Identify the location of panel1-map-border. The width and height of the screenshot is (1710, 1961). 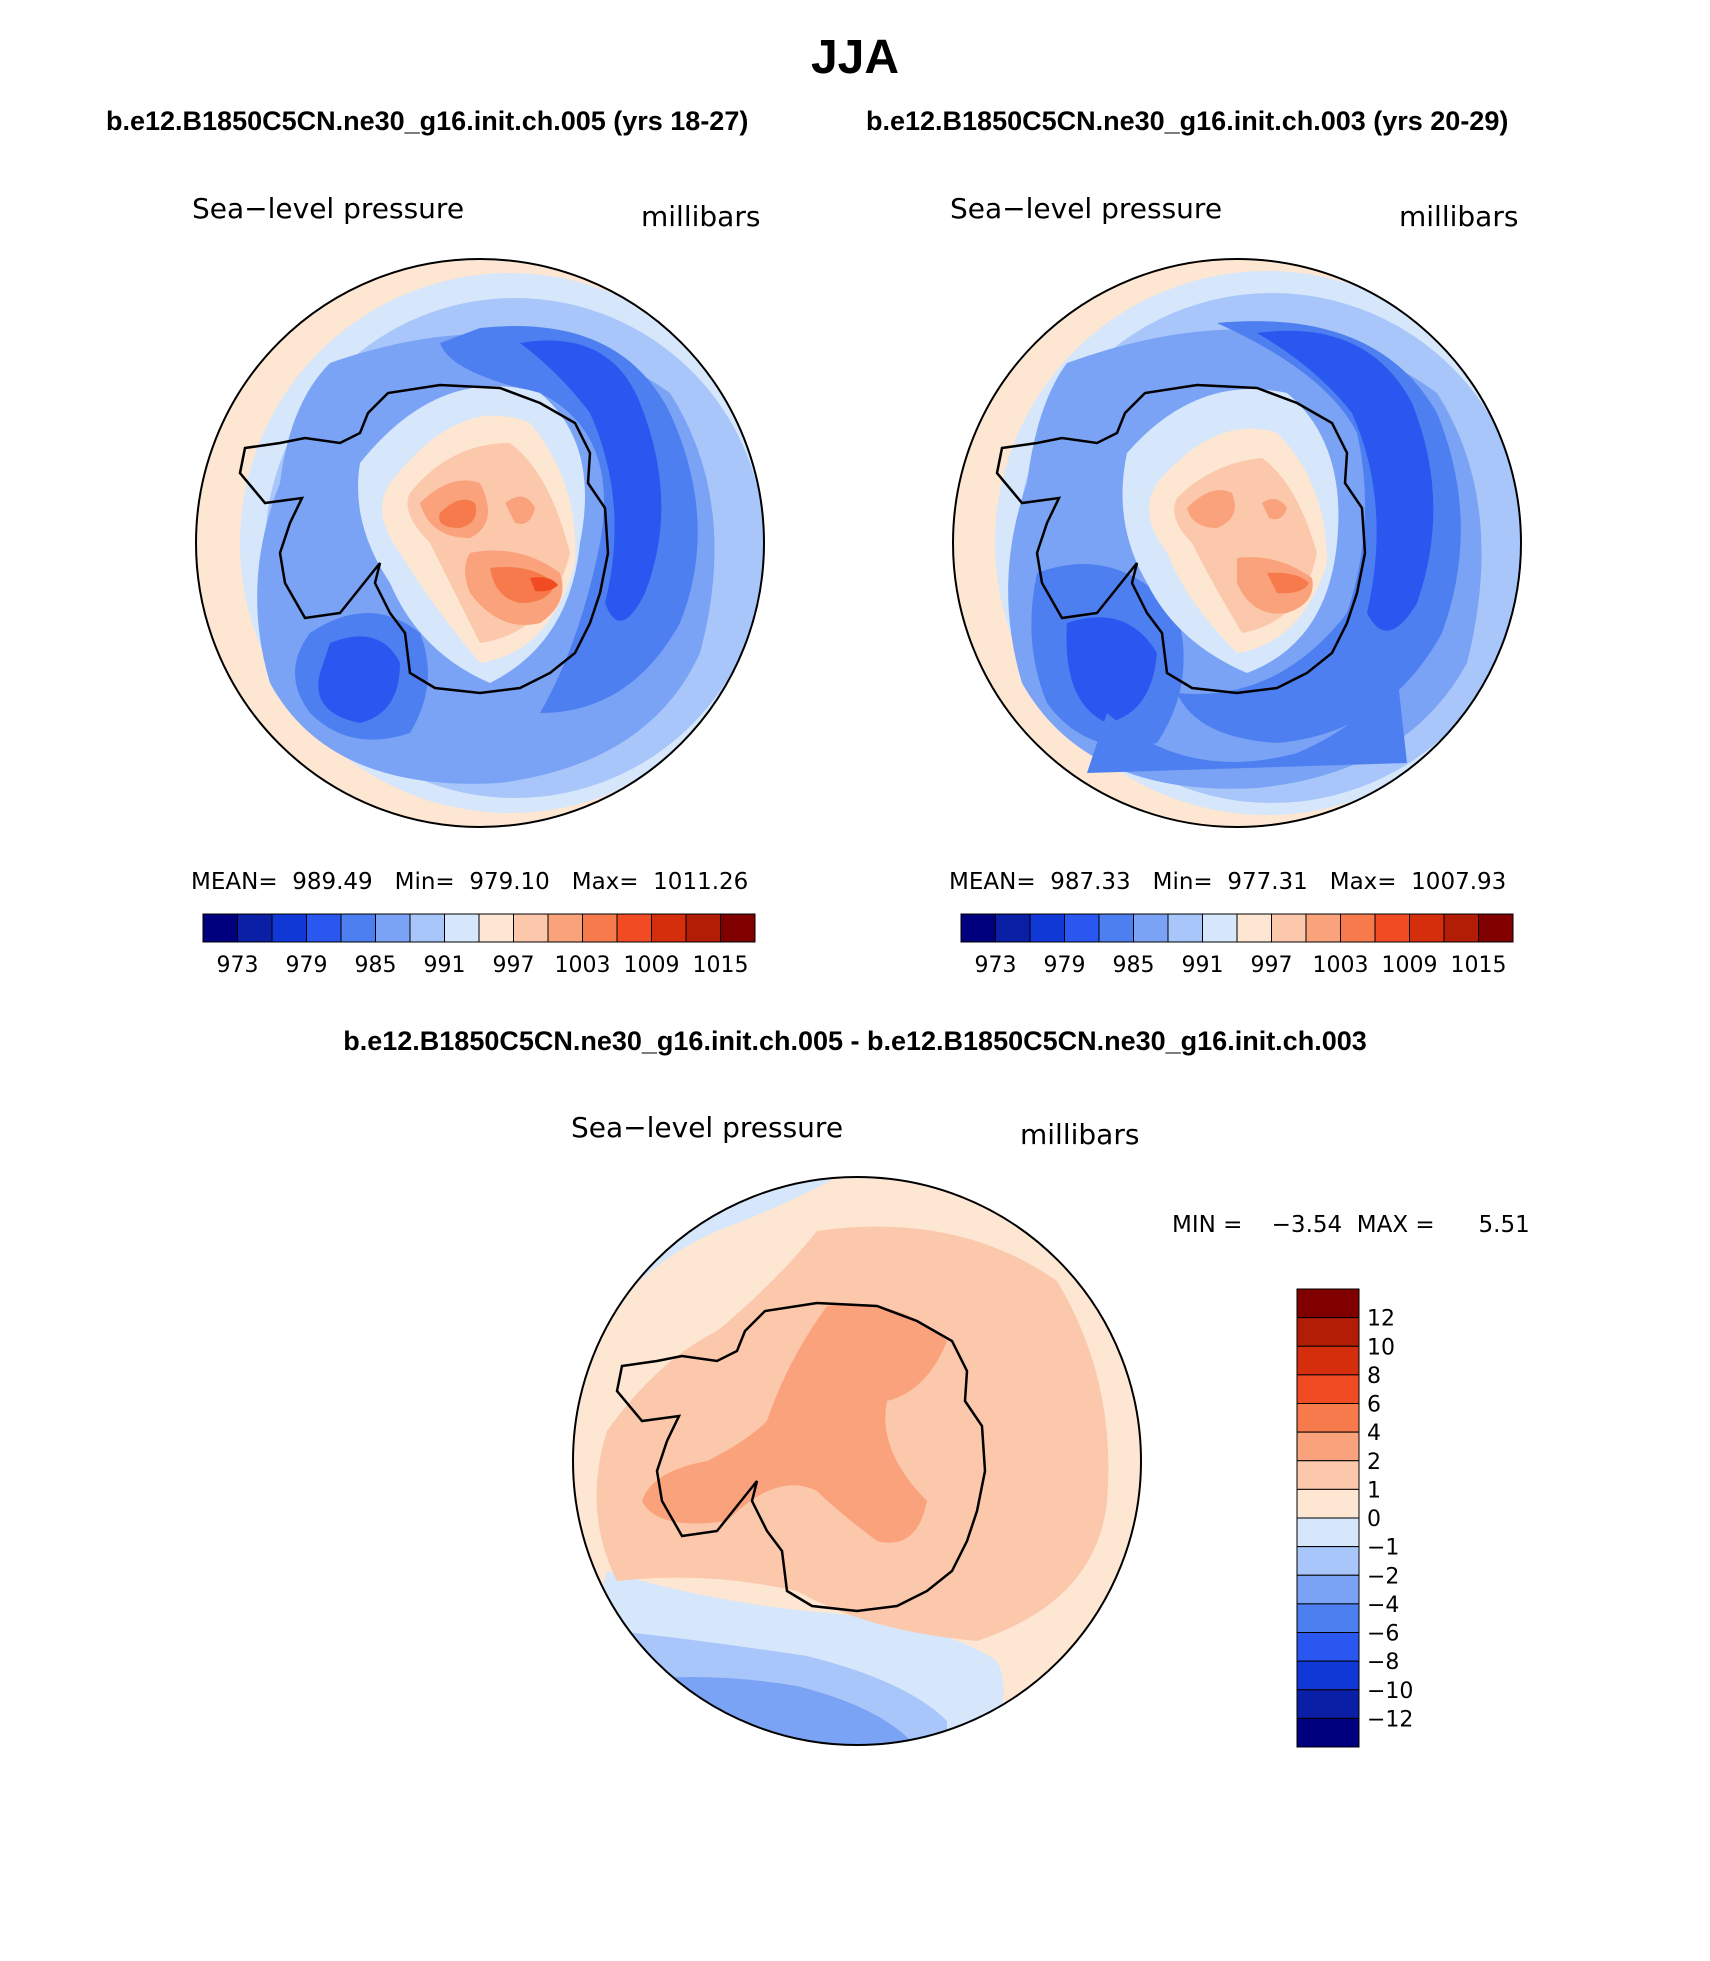
(480, 543).